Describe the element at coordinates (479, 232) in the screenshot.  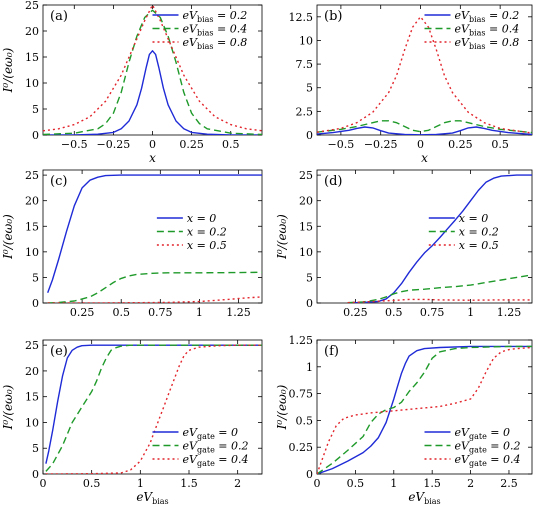
I see `legend-label: x = 0.2` at that location.